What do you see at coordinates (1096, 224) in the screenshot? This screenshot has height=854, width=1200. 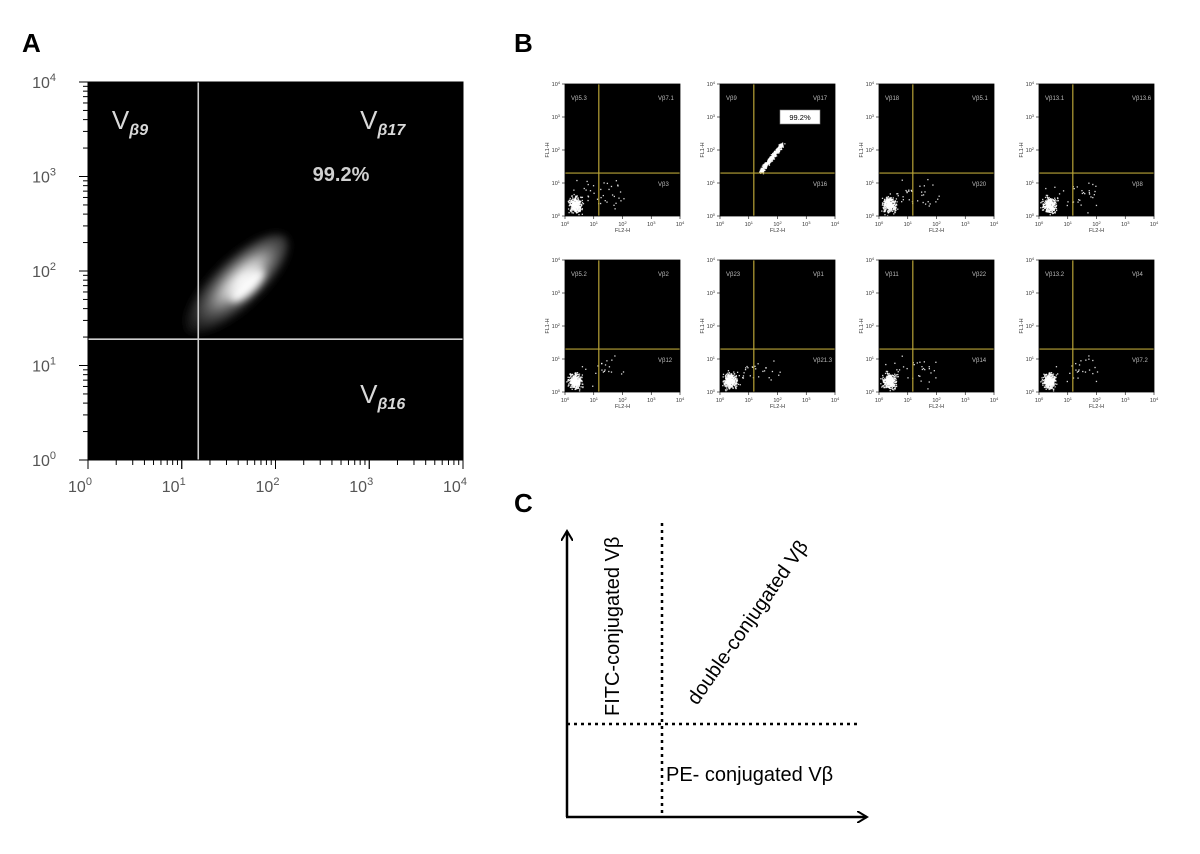 I see `x-tick-label: 102` at bounding box center [1096, 224].